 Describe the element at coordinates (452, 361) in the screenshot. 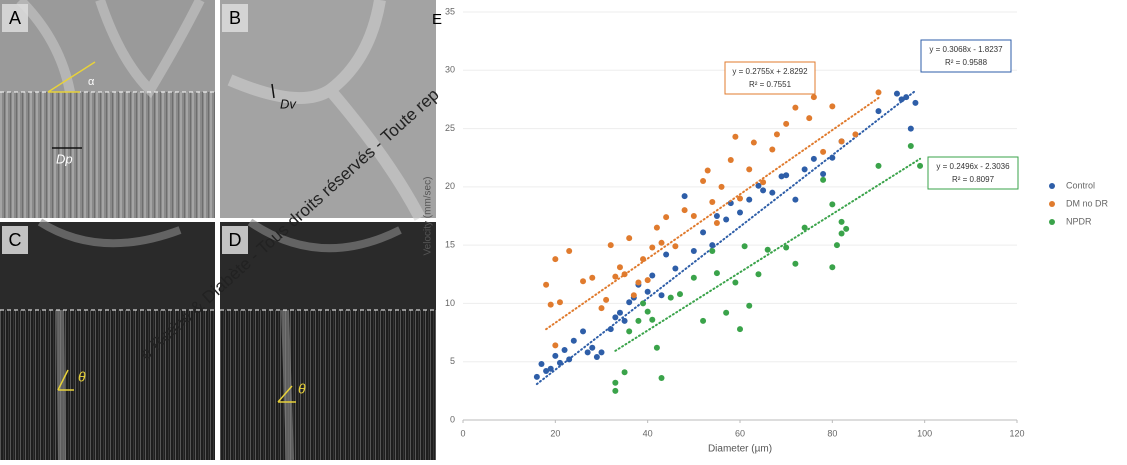

I see `y-tick-label: 5` at that location.